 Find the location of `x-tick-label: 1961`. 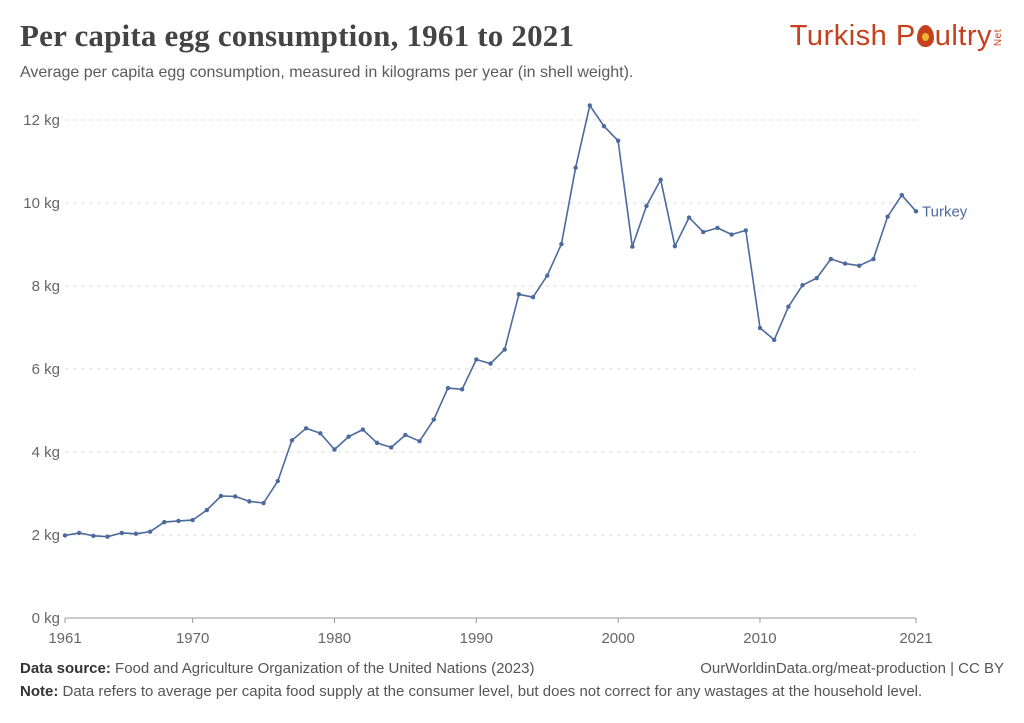

x-tick-label: 1961 is located at coordinates (64, 637).